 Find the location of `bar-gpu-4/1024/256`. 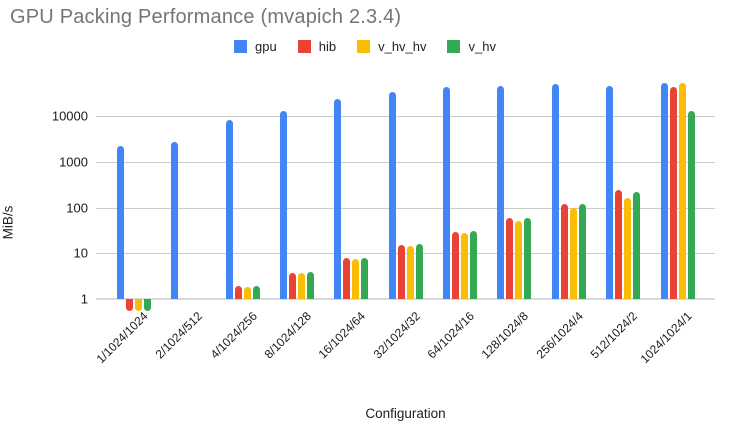

bar-gpu-4/1024/256 is located at coordinates (229, 209).